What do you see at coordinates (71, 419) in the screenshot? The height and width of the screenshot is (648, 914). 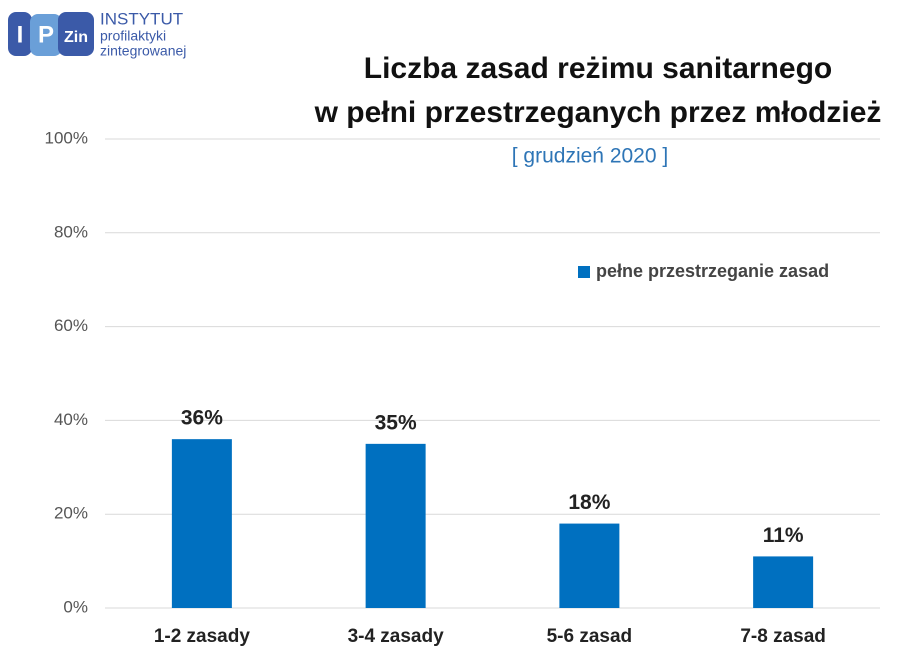 I see `y-tick-label: 40%` at bounding box center [71, 419].